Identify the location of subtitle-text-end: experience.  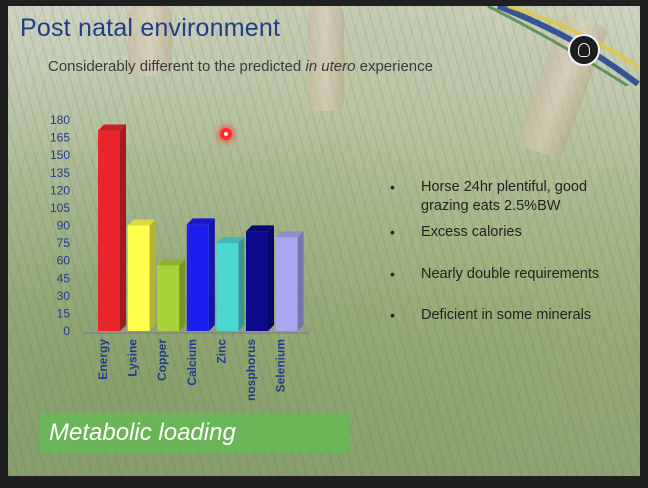
(394, 66).